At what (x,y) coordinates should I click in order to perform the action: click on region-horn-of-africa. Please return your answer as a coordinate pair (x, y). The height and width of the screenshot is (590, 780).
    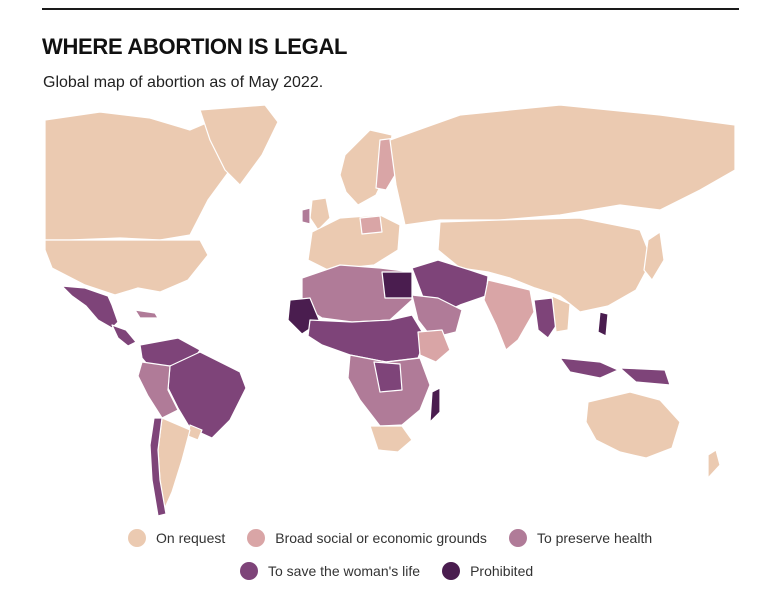
    Looking at the image, I should click on (434, 346).